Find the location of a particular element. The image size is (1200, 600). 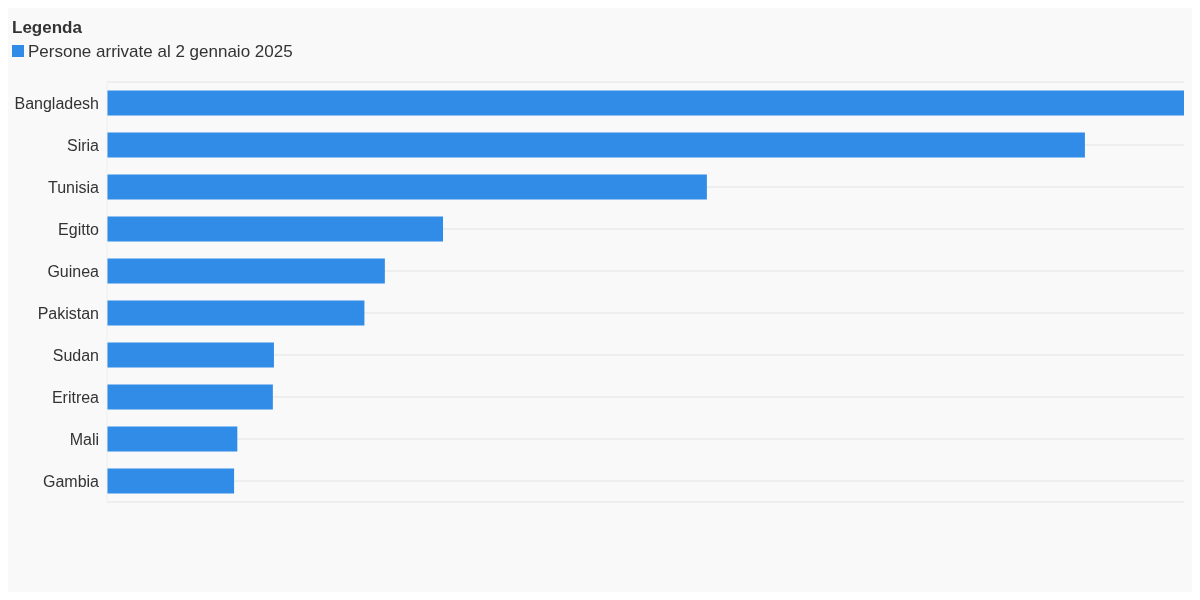

y-tick-label: Pakistan is located at coordinates (68, 313).